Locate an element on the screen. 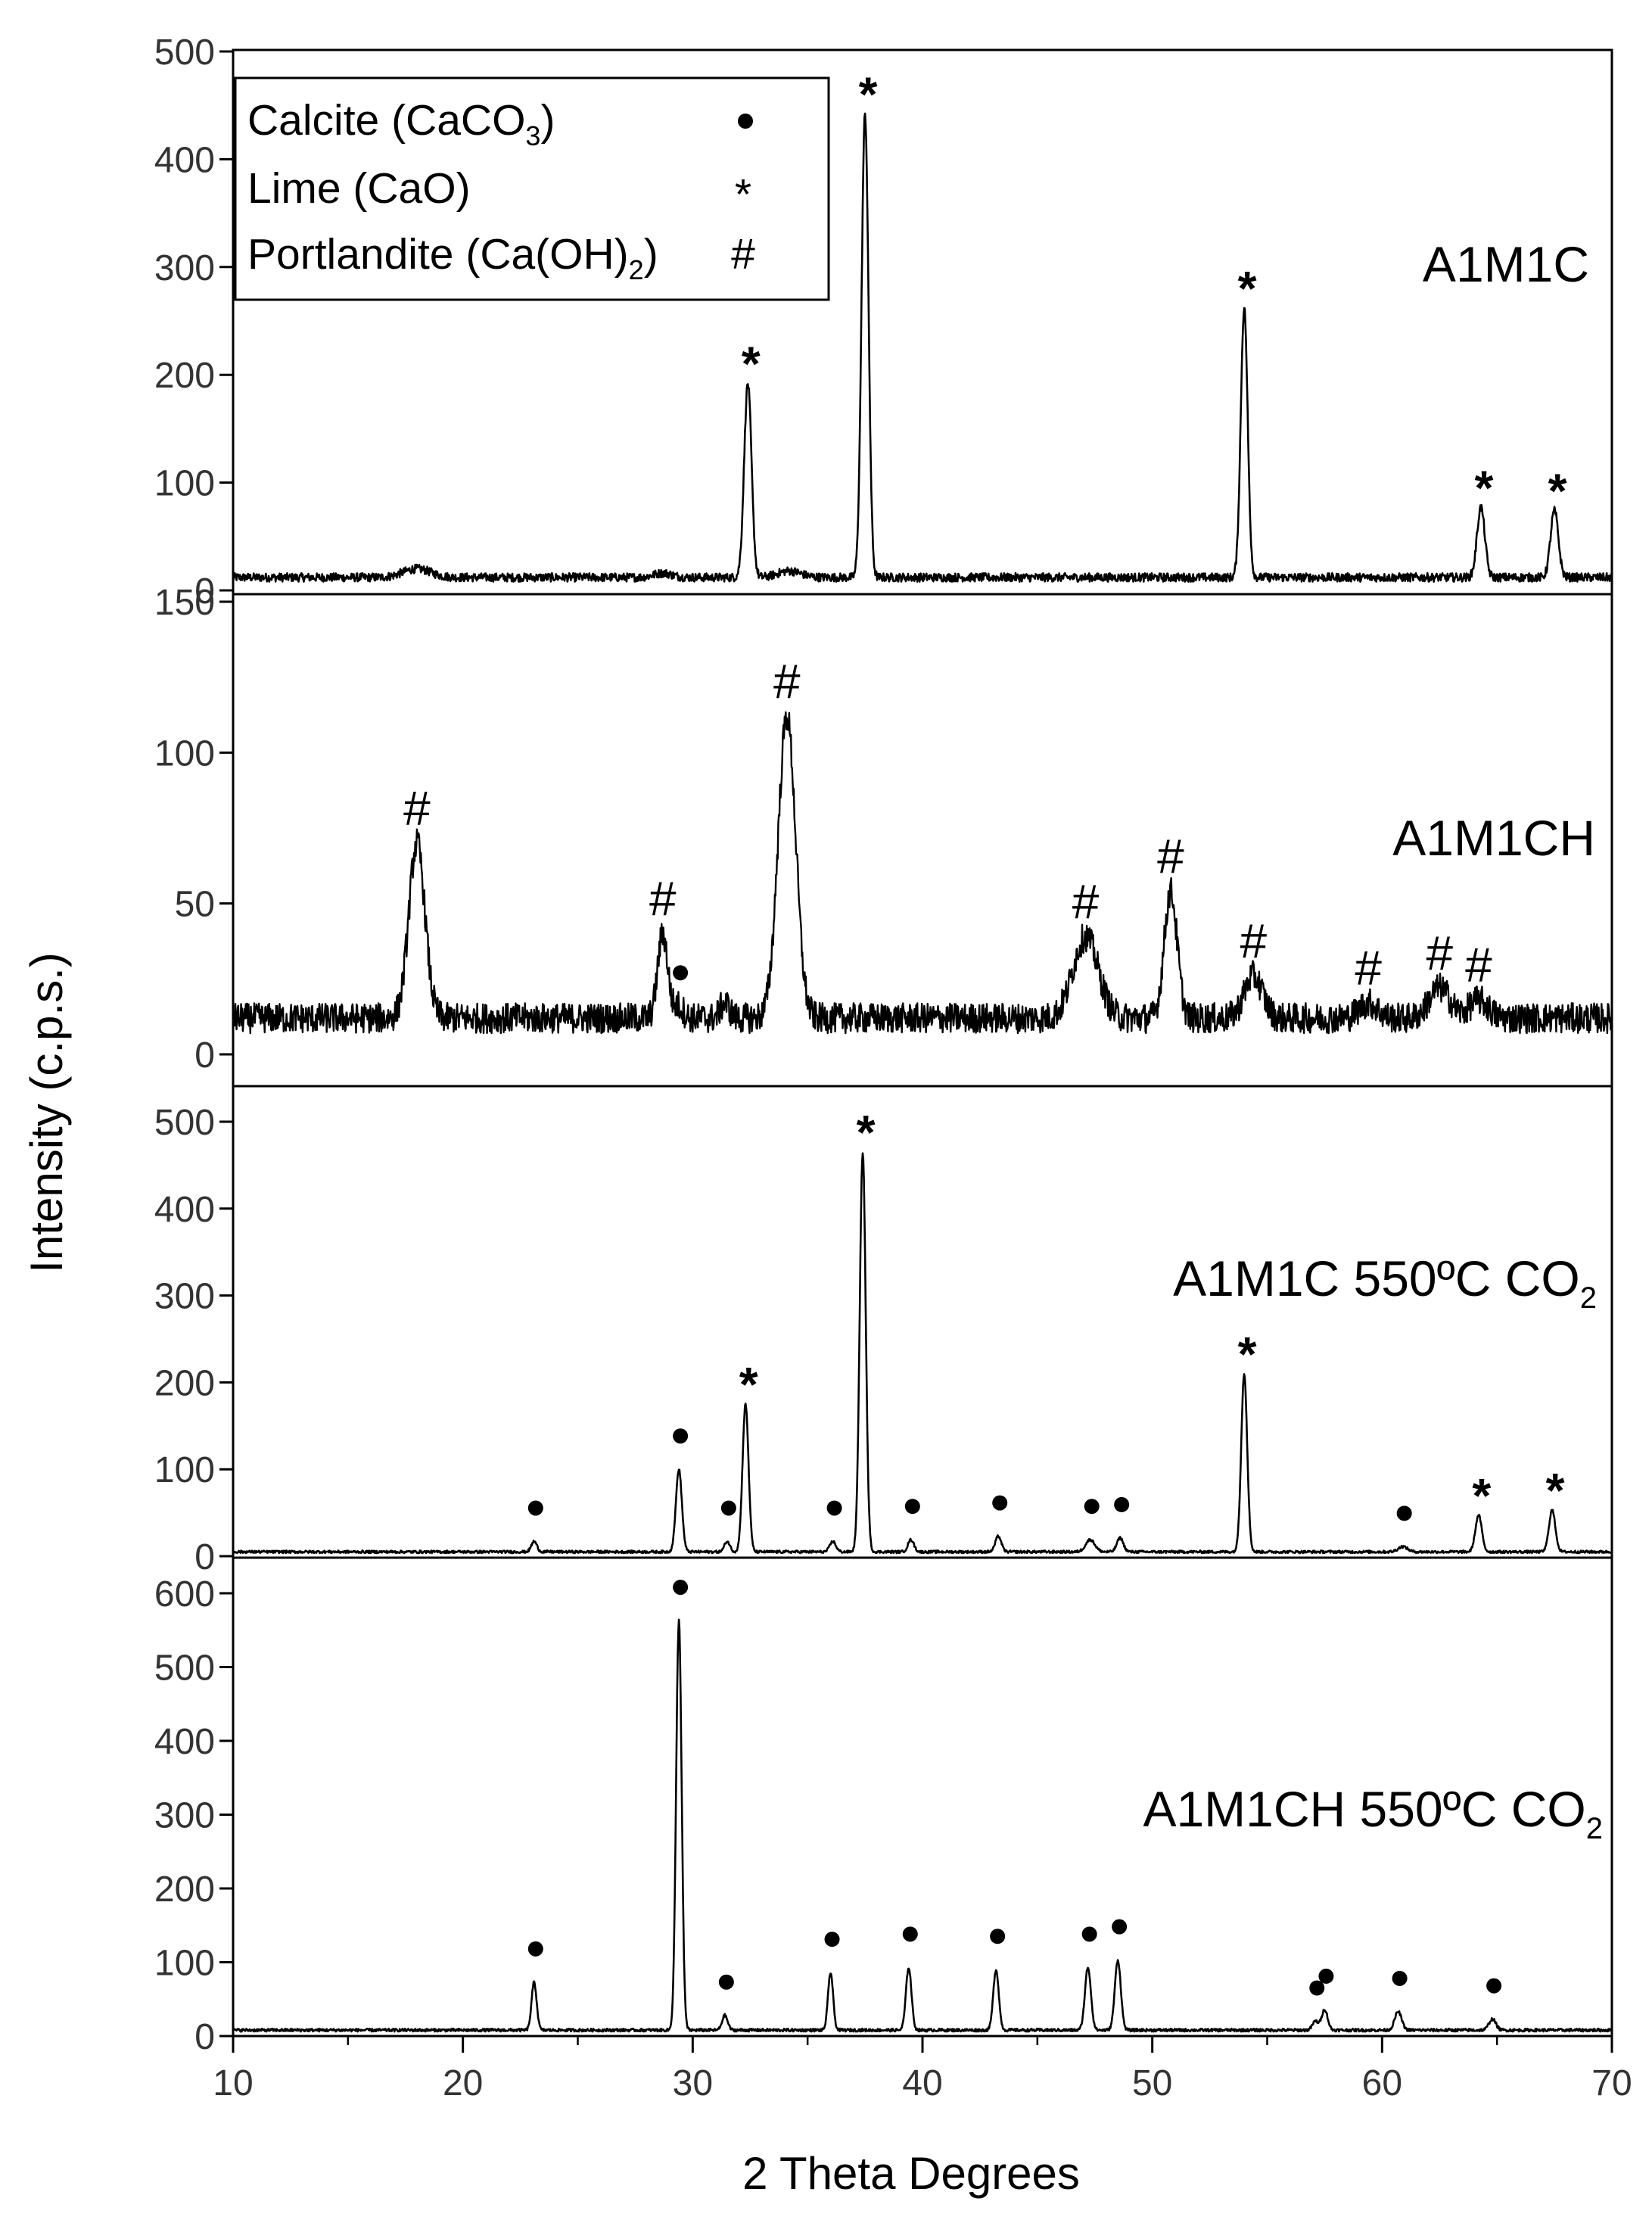 The image size is (1652, 2223). sample-label: A1M1CH 550ºC CO2 is located at coordinates (1373, 1813).